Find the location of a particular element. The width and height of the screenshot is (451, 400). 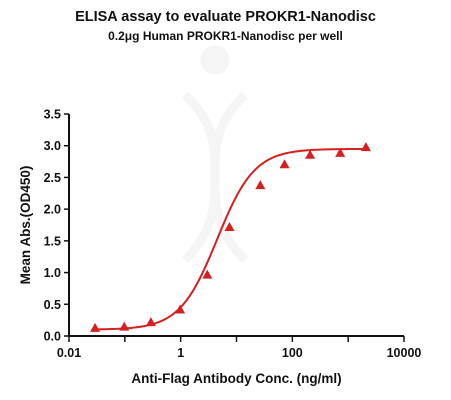

y-tick-label: 1.5 is located at coordinates (52, 241).